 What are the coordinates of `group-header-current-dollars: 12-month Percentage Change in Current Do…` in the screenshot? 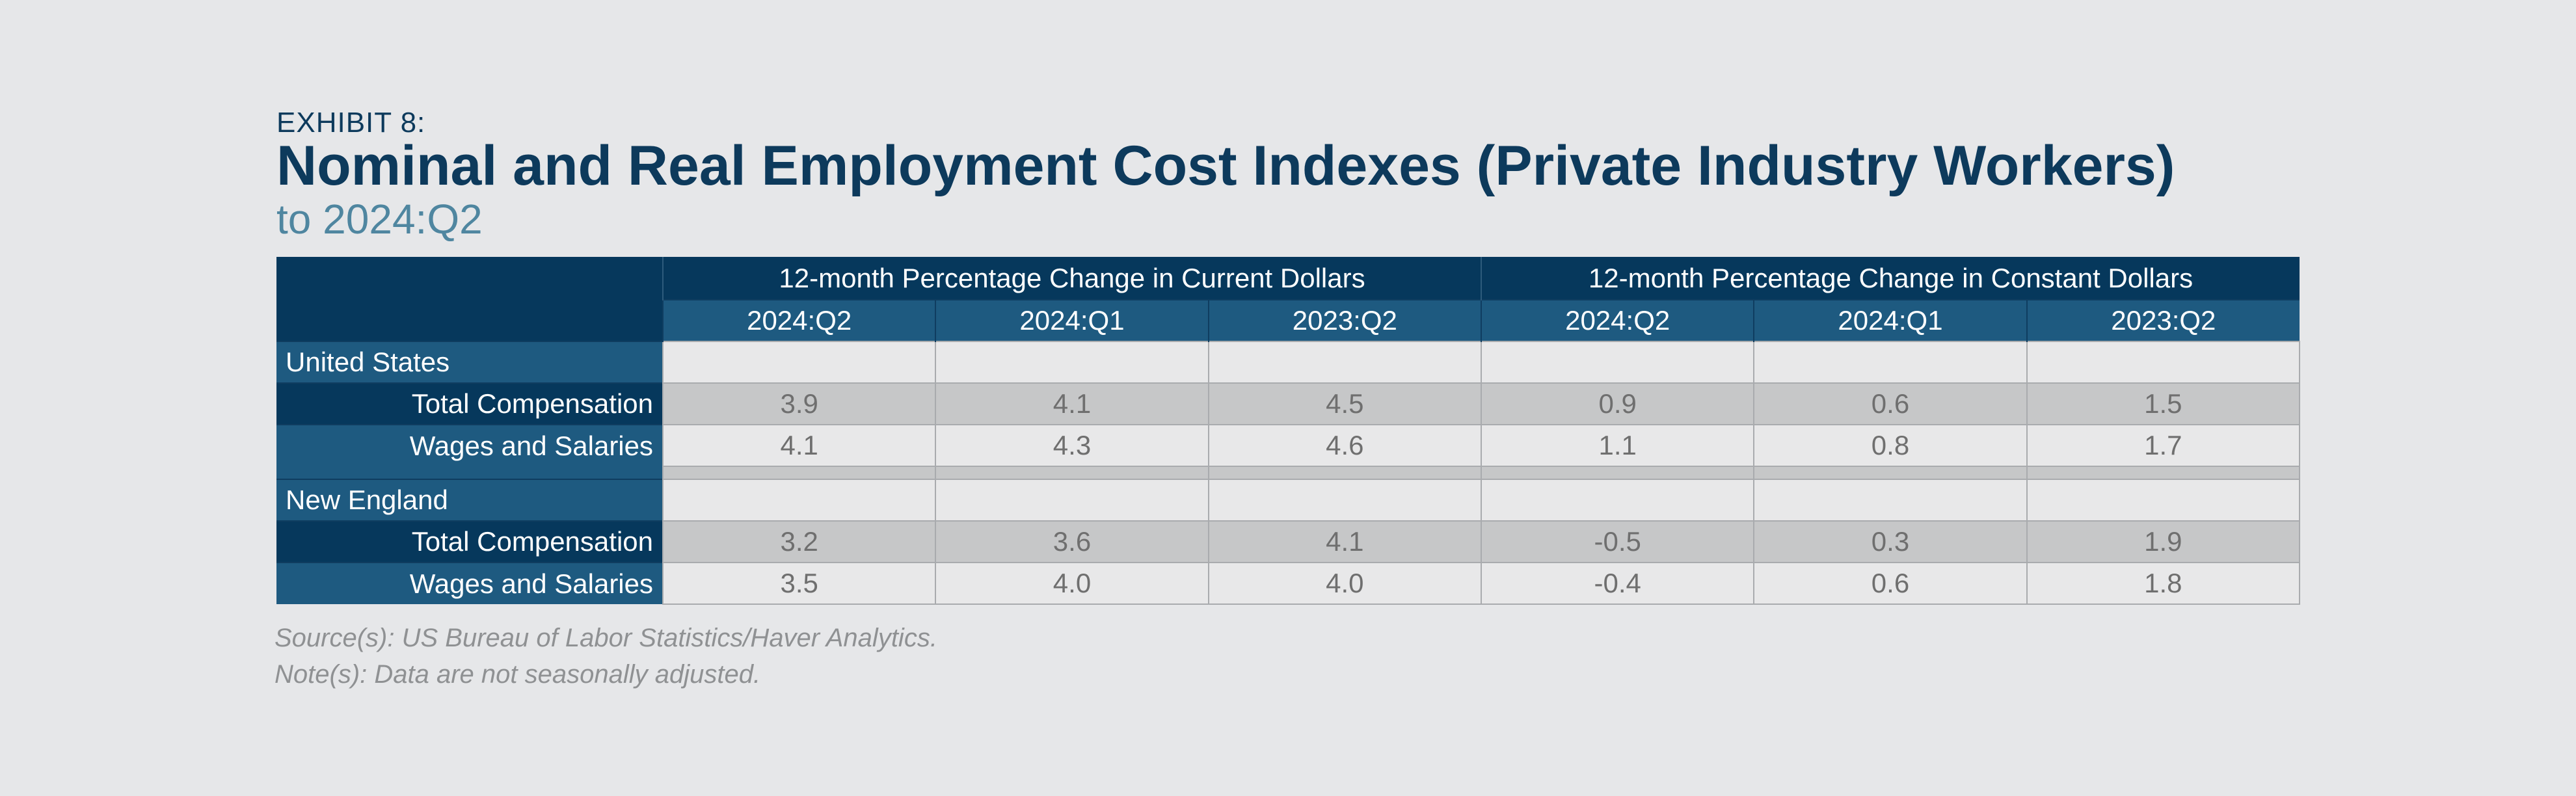 It's located at (1071, 278).